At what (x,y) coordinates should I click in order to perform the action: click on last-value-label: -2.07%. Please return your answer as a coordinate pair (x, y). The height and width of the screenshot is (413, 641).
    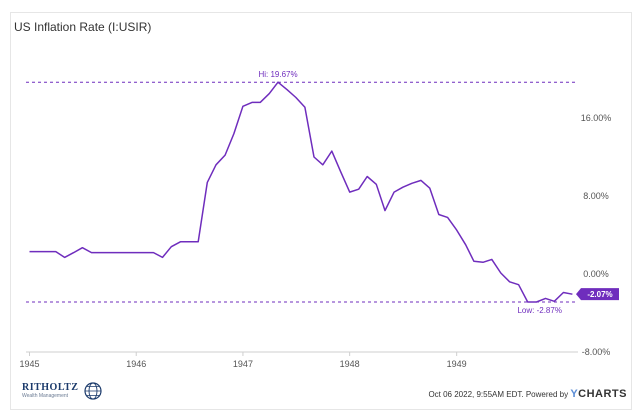
    Looking at the image, I should click on (599, 294).